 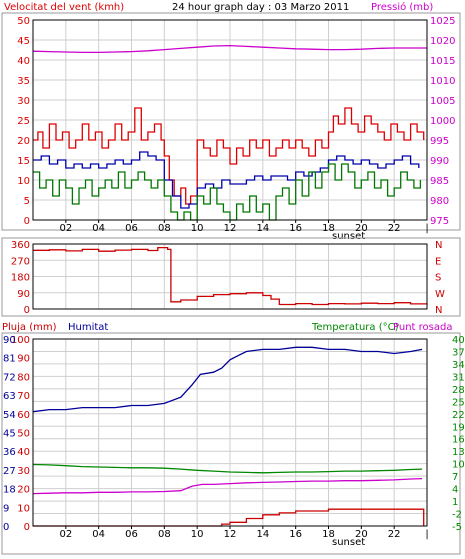 I want to click on temperature-tick: 34, so click(x=458, y=365).